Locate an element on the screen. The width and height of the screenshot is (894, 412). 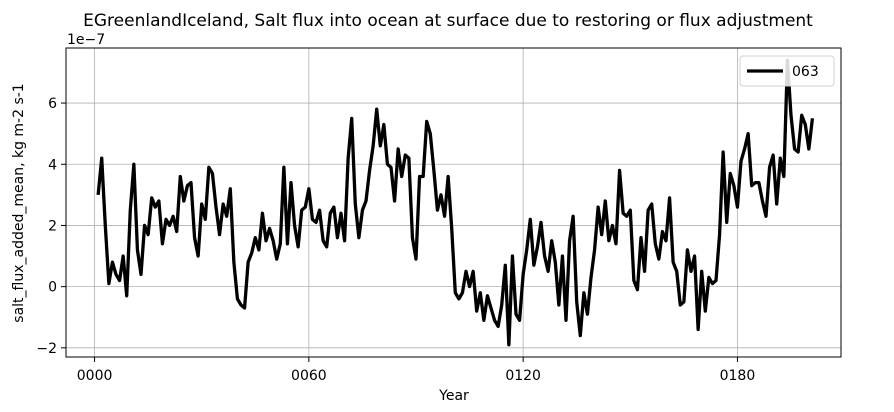
x-axis-label: Year is located at coordinates (453, 396).